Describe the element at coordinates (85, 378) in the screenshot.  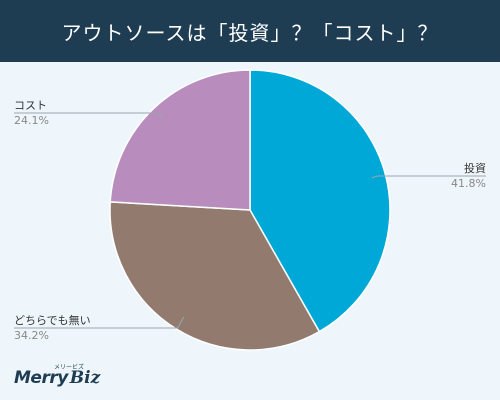
I see `logo-word-biz: Biz` at that location.